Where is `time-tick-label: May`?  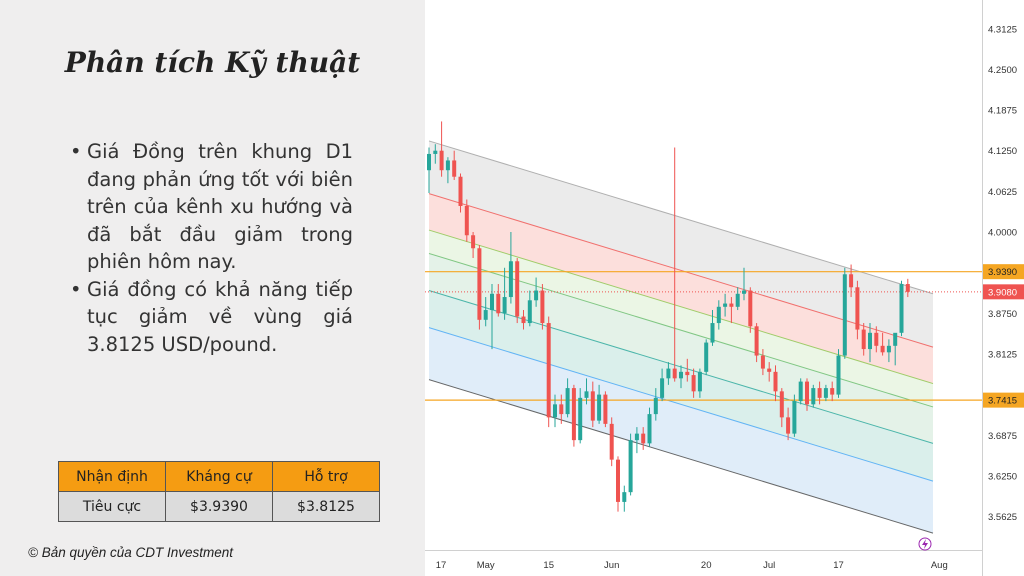
time-tick-label: May is located at coordinates (486, 565).